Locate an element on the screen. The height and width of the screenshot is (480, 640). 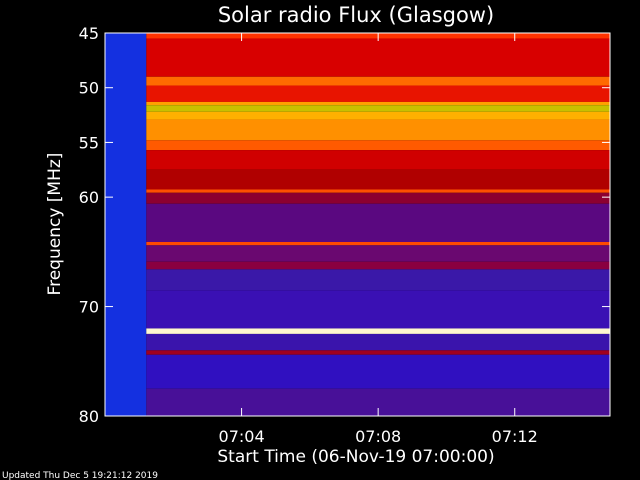
updated-timestamp: Updated Thu Dec 5 19:21:12 2019 is located at coordinates (80, 475).